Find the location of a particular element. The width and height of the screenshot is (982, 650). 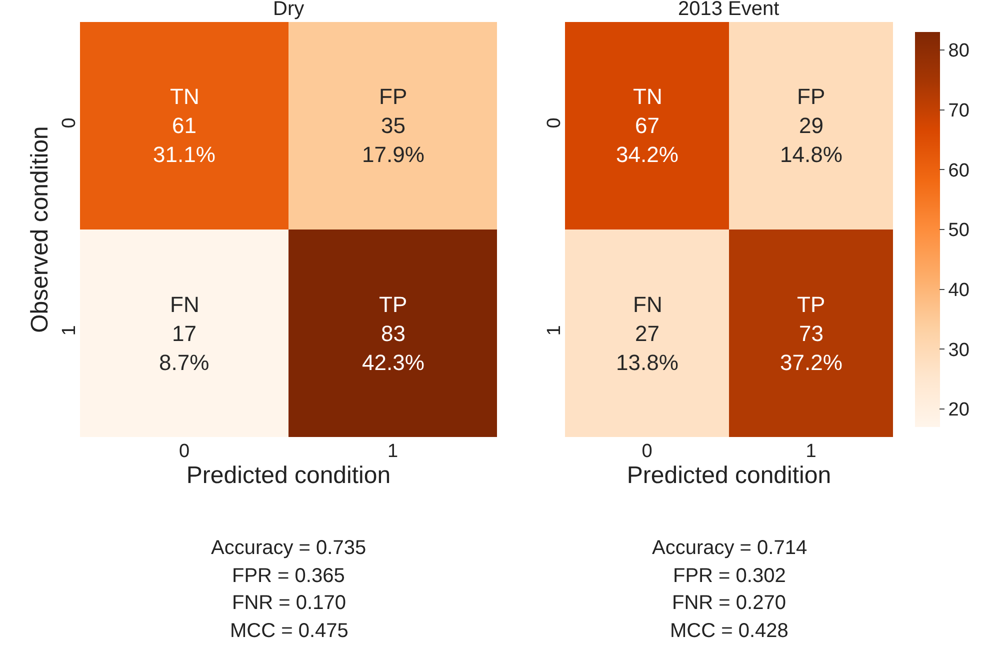

annotation: 17.9% is located at coordinates (393, 154).